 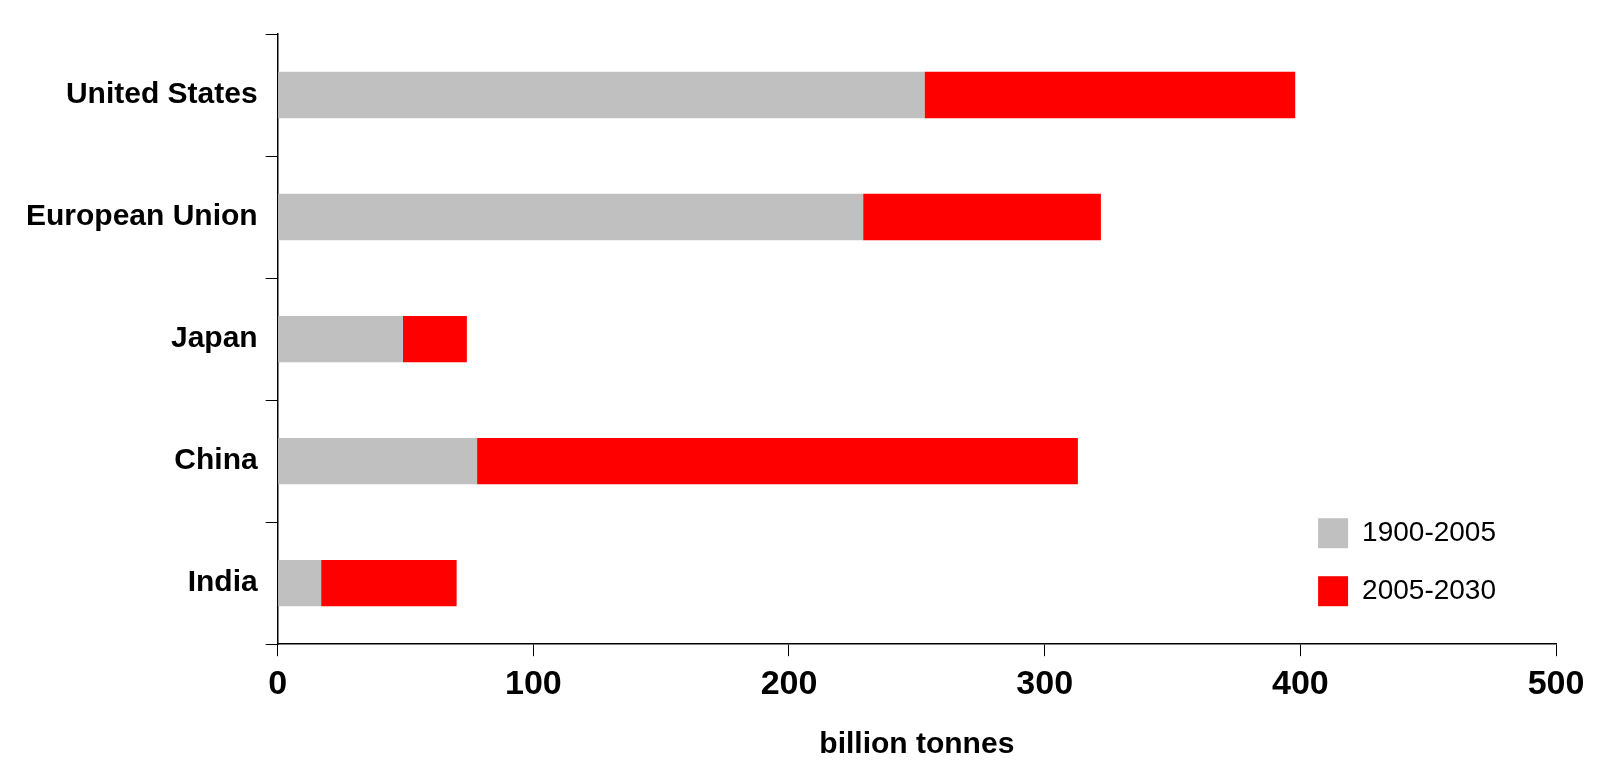 What do you see at coordinates (216, 459) in the screenshot?
I see `y-tick-label: China` at bounding box center [216, 459].